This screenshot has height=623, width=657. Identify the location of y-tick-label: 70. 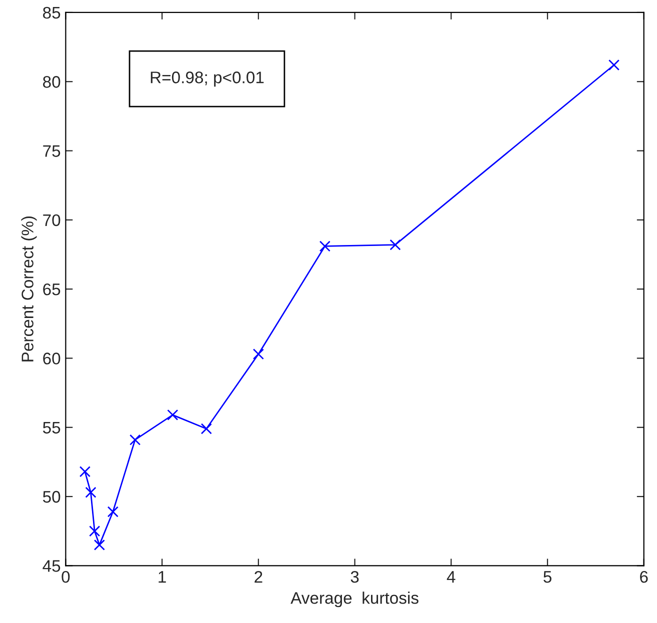
(51, 220).